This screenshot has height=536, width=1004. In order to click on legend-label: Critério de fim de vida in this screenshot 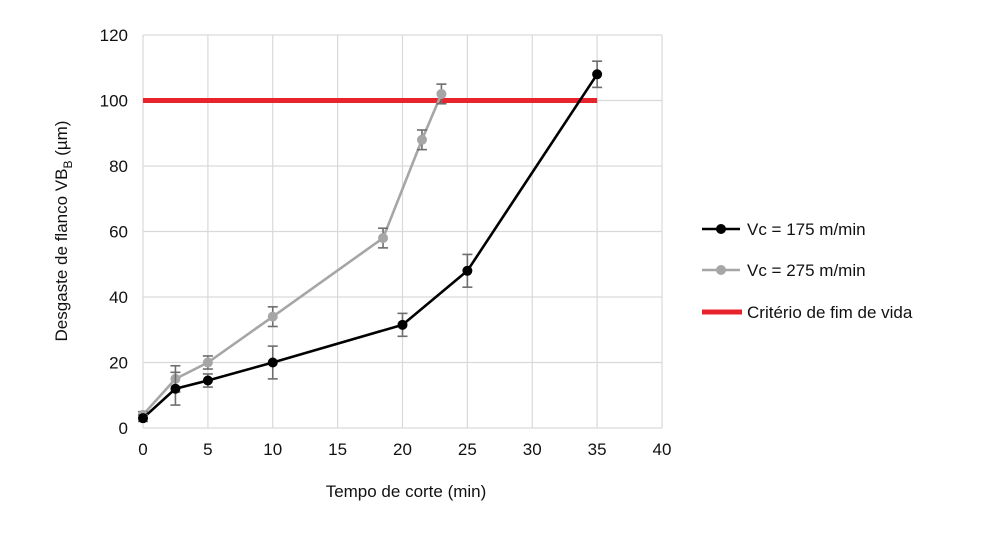, I will do `click(830, 312)`.